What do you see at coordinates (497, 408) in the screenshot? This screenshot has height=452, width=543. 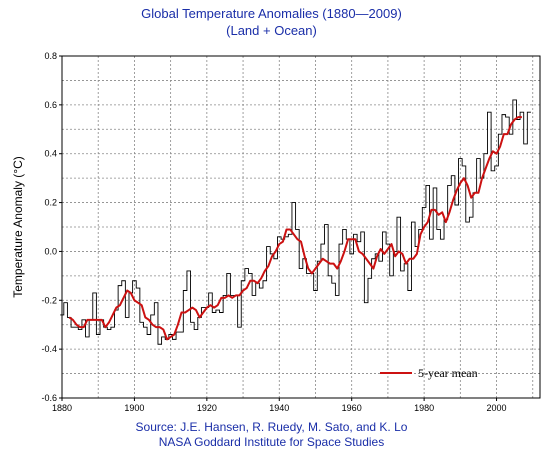 I see `x-tick-label: 2000` at bounding box center [497, 408].